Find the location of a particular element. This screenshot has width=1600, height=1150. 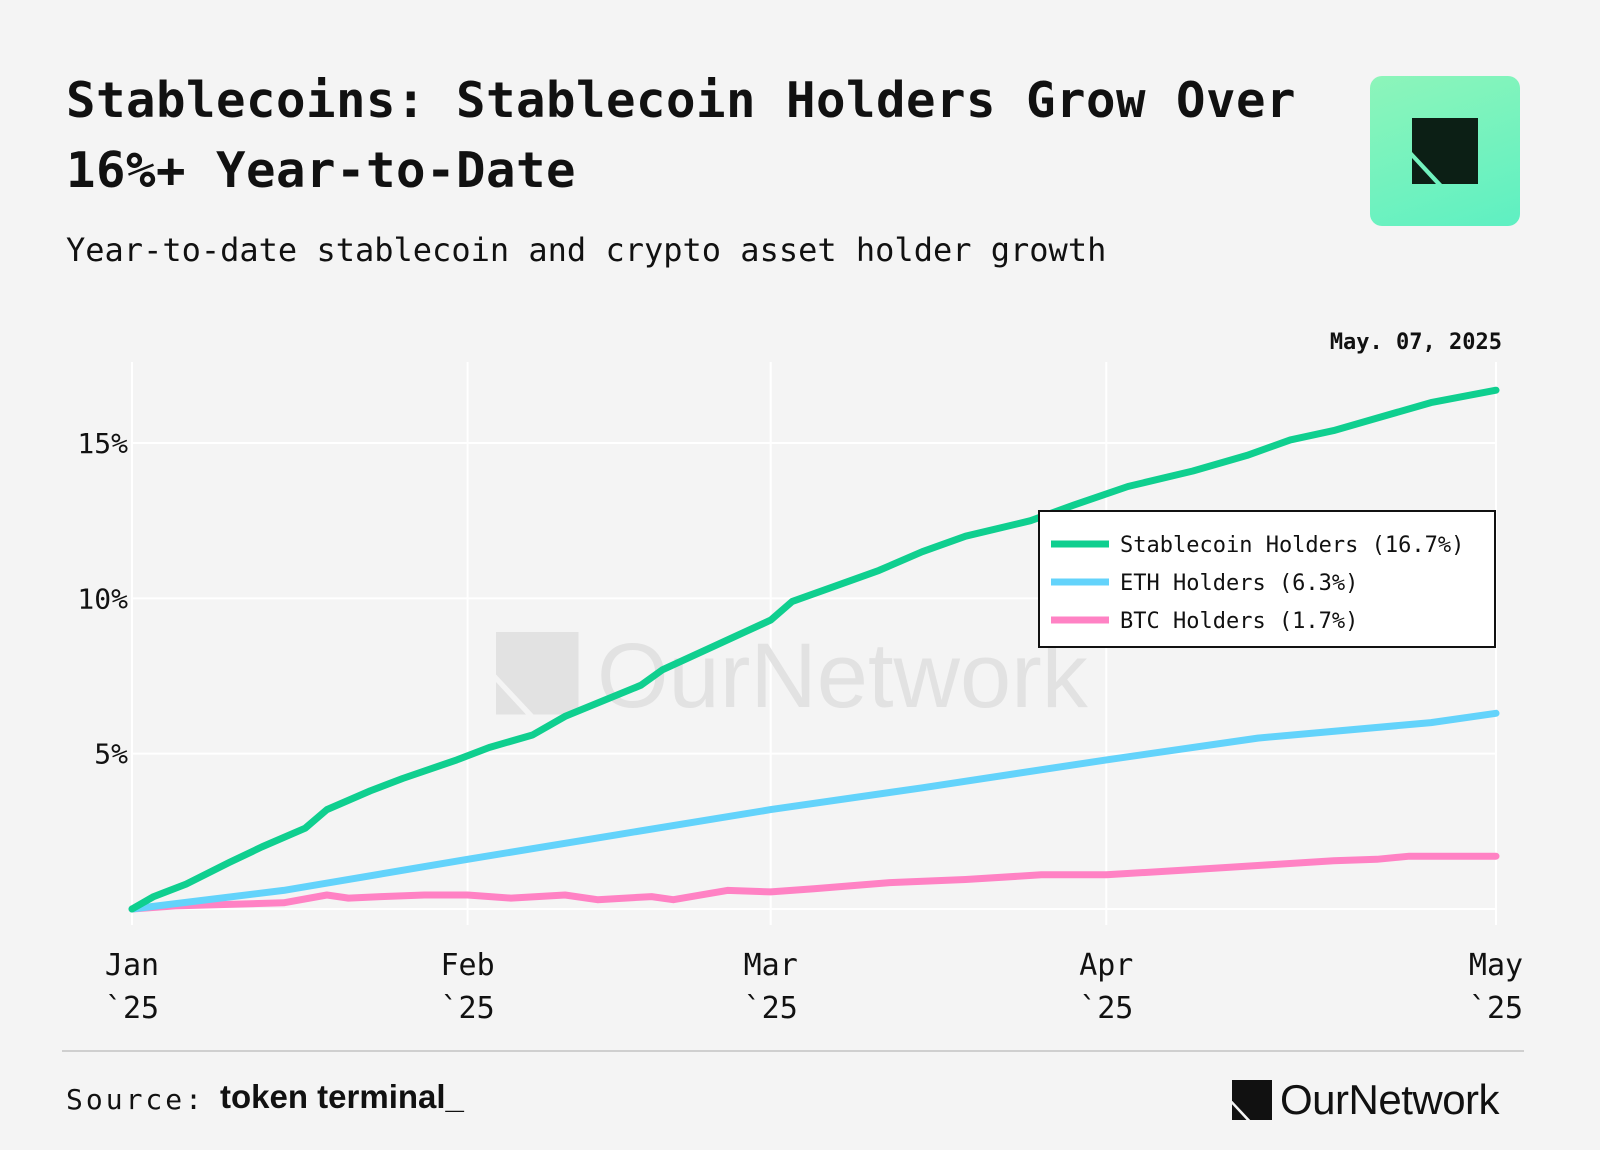

y-tick-label: 15% is located at coordinates (102, 443).